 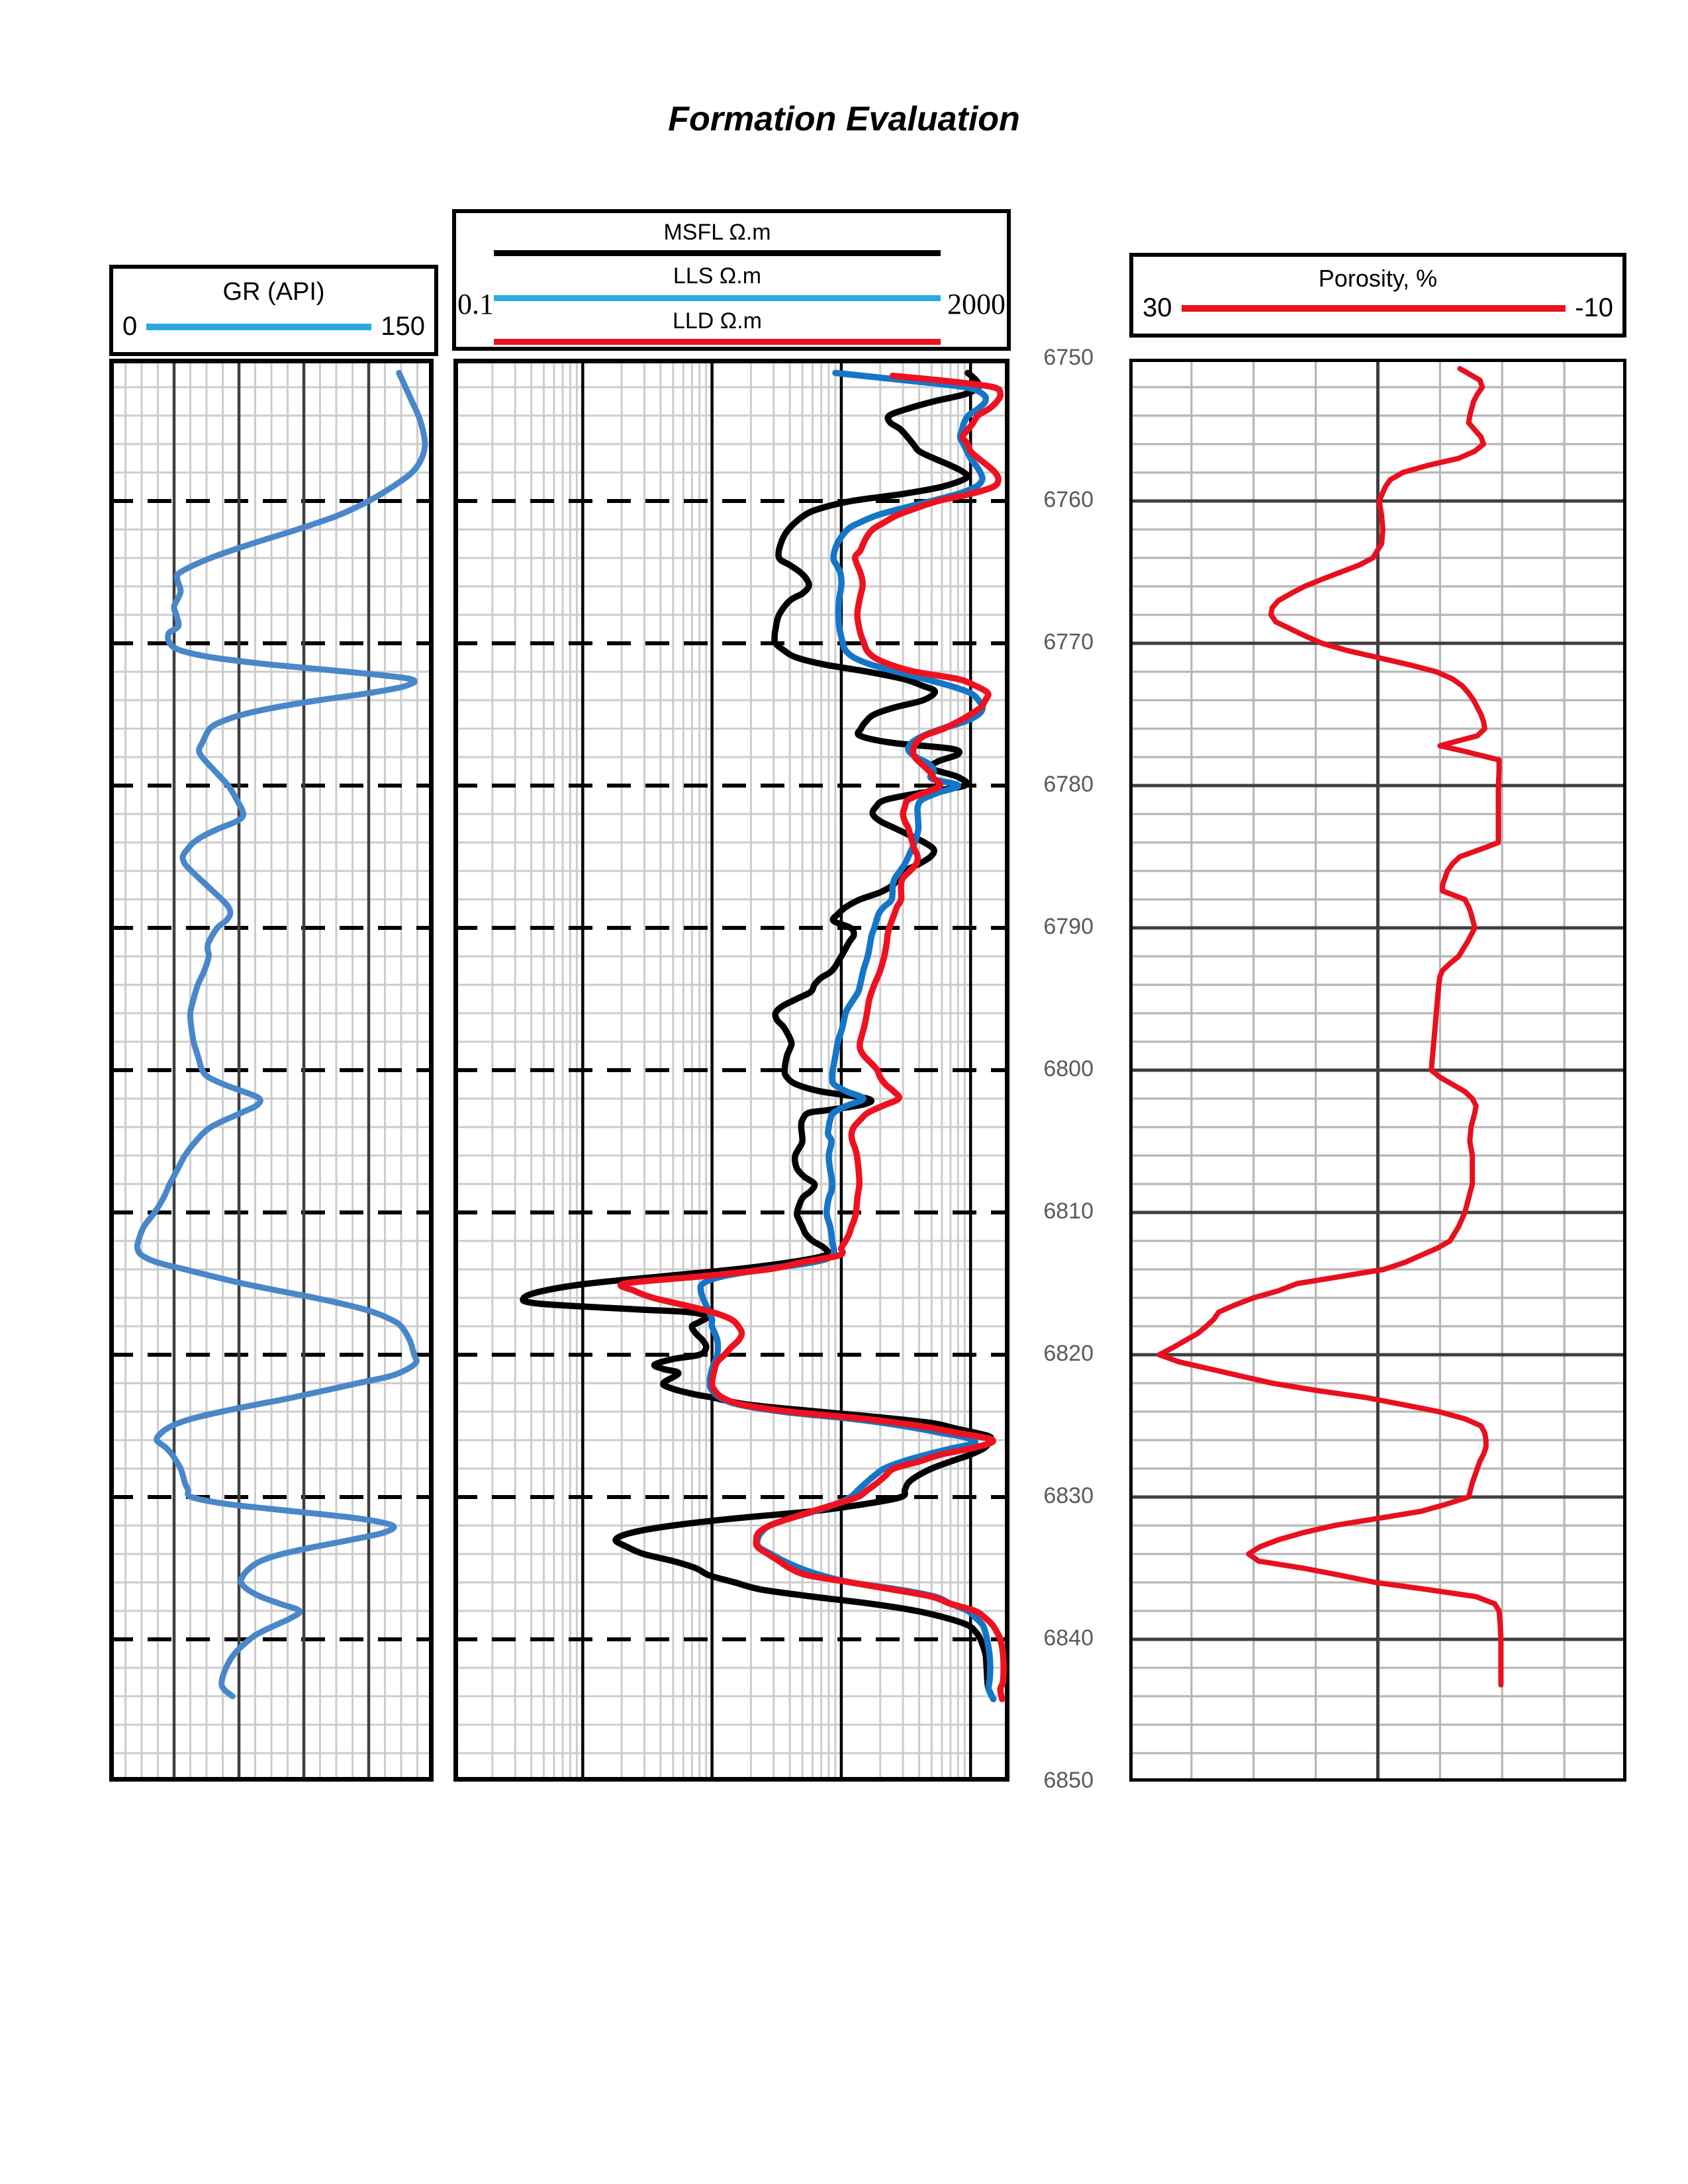 What do you see at coordinates (717, 298) in the screenshot?
I see `lls-legend-line` at bounding box center [717, 298].